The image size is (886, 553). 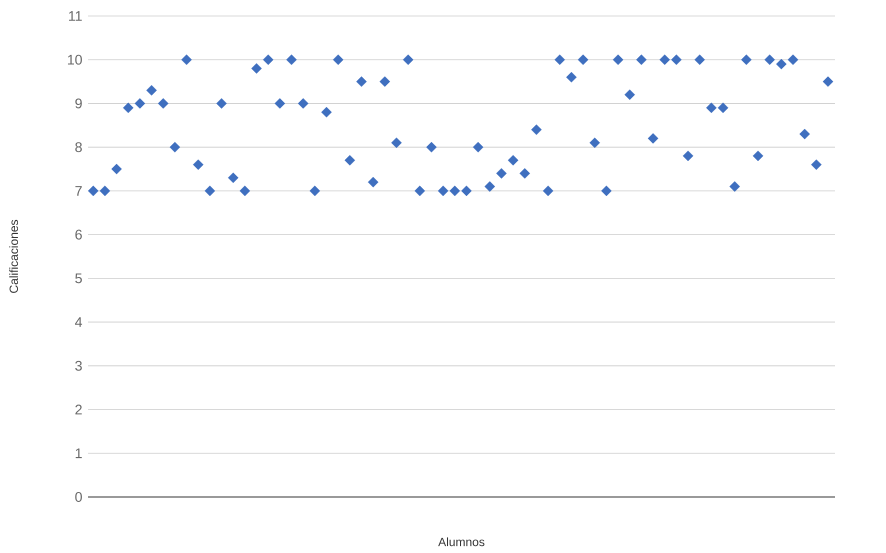 I want to click on y-tick-label: 9, so click(x=78, y=103).